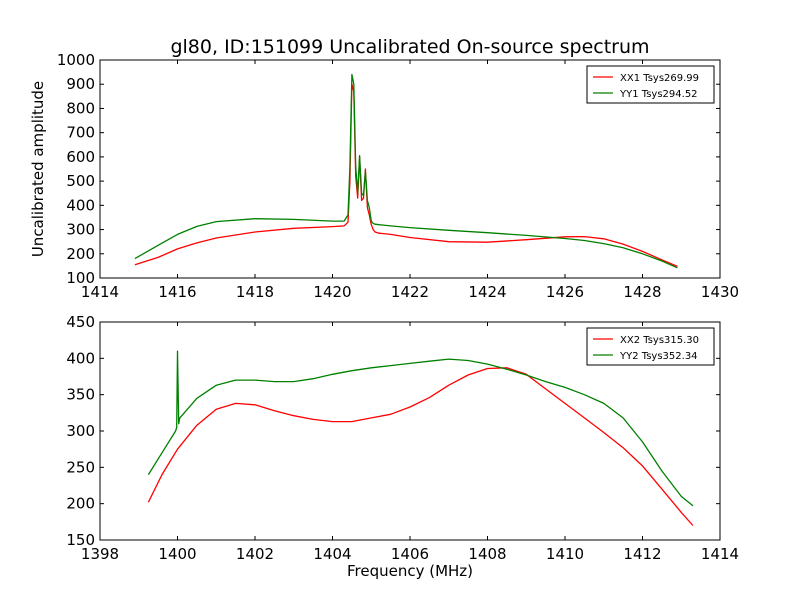  I want to click on x-axis-label: Frequency (MHz), so click(410, 571).